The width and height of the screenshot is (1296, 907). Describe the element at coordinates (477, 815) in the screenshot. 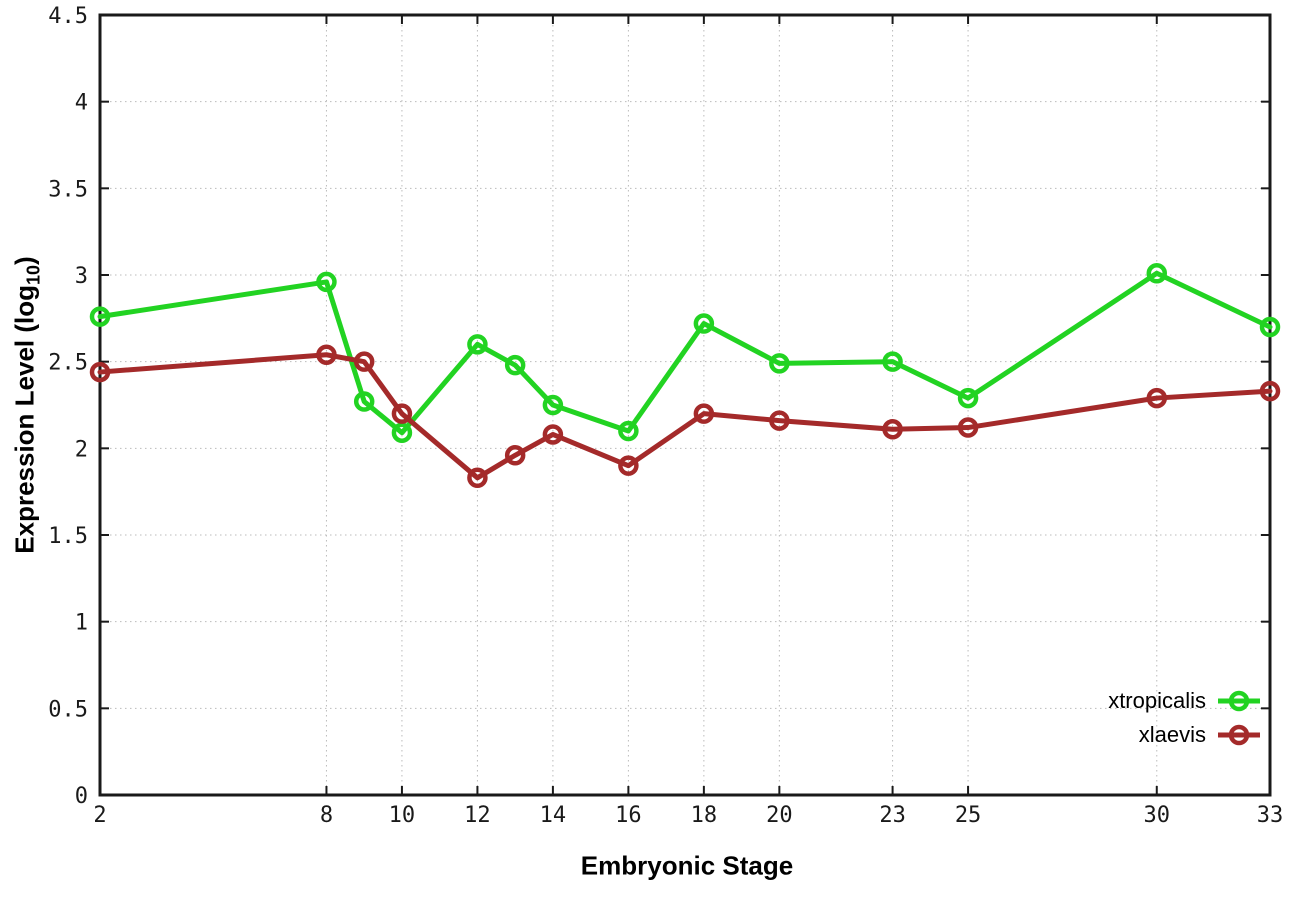

I see `x-tick-label: 12` at that location.